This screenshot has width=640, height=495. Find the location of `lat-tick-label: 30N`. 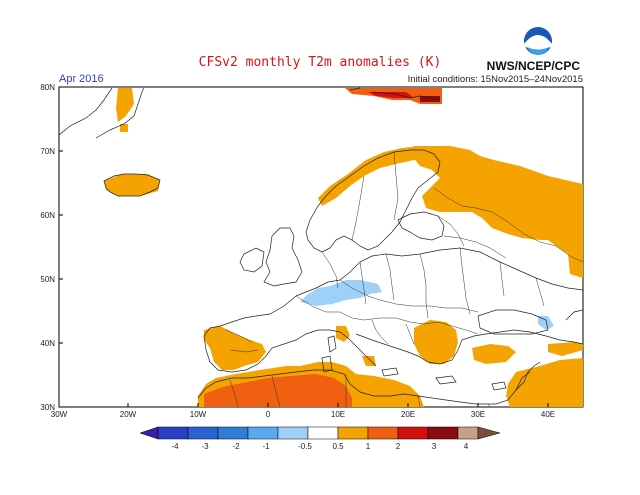

lat-tick-label: 30N is located at coordinates (47, 407).